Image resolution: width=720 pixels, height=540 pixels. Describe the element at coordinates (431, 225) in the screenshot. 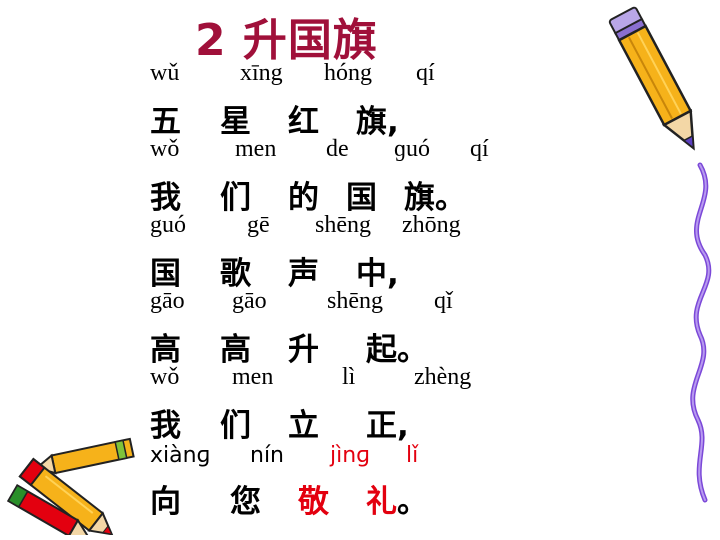

I see `pinyin-syllable: zhōng` at that location.